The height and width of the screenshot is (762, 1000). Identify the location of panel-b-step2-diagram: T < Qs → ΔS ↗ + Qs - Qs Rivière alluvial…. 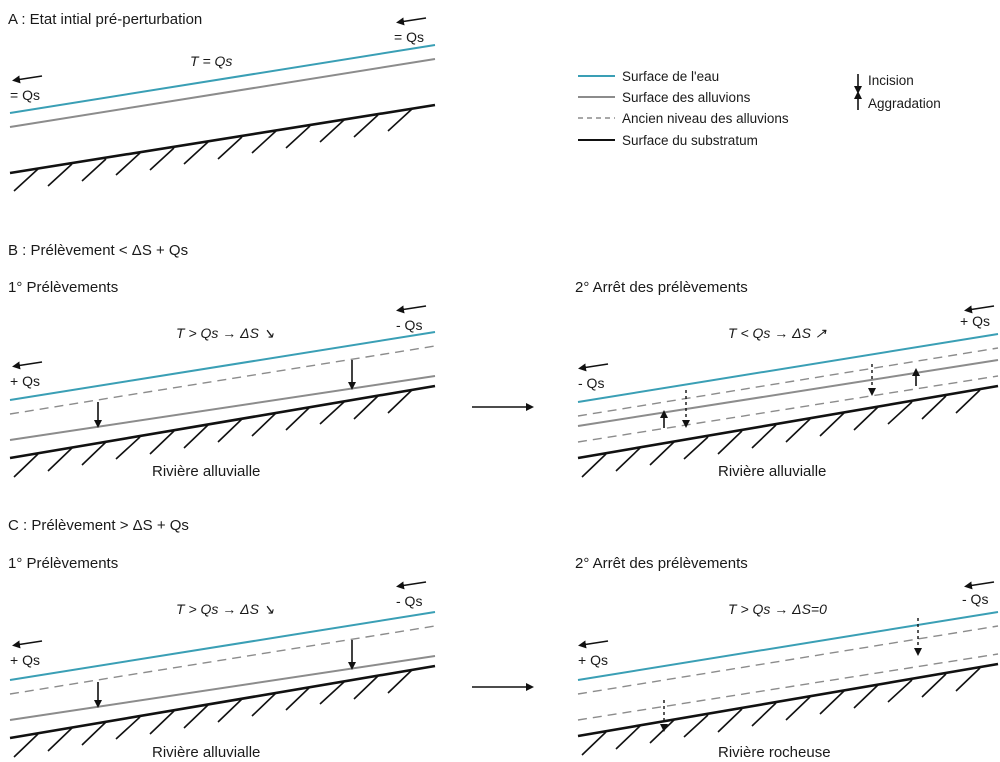
(788, 392).